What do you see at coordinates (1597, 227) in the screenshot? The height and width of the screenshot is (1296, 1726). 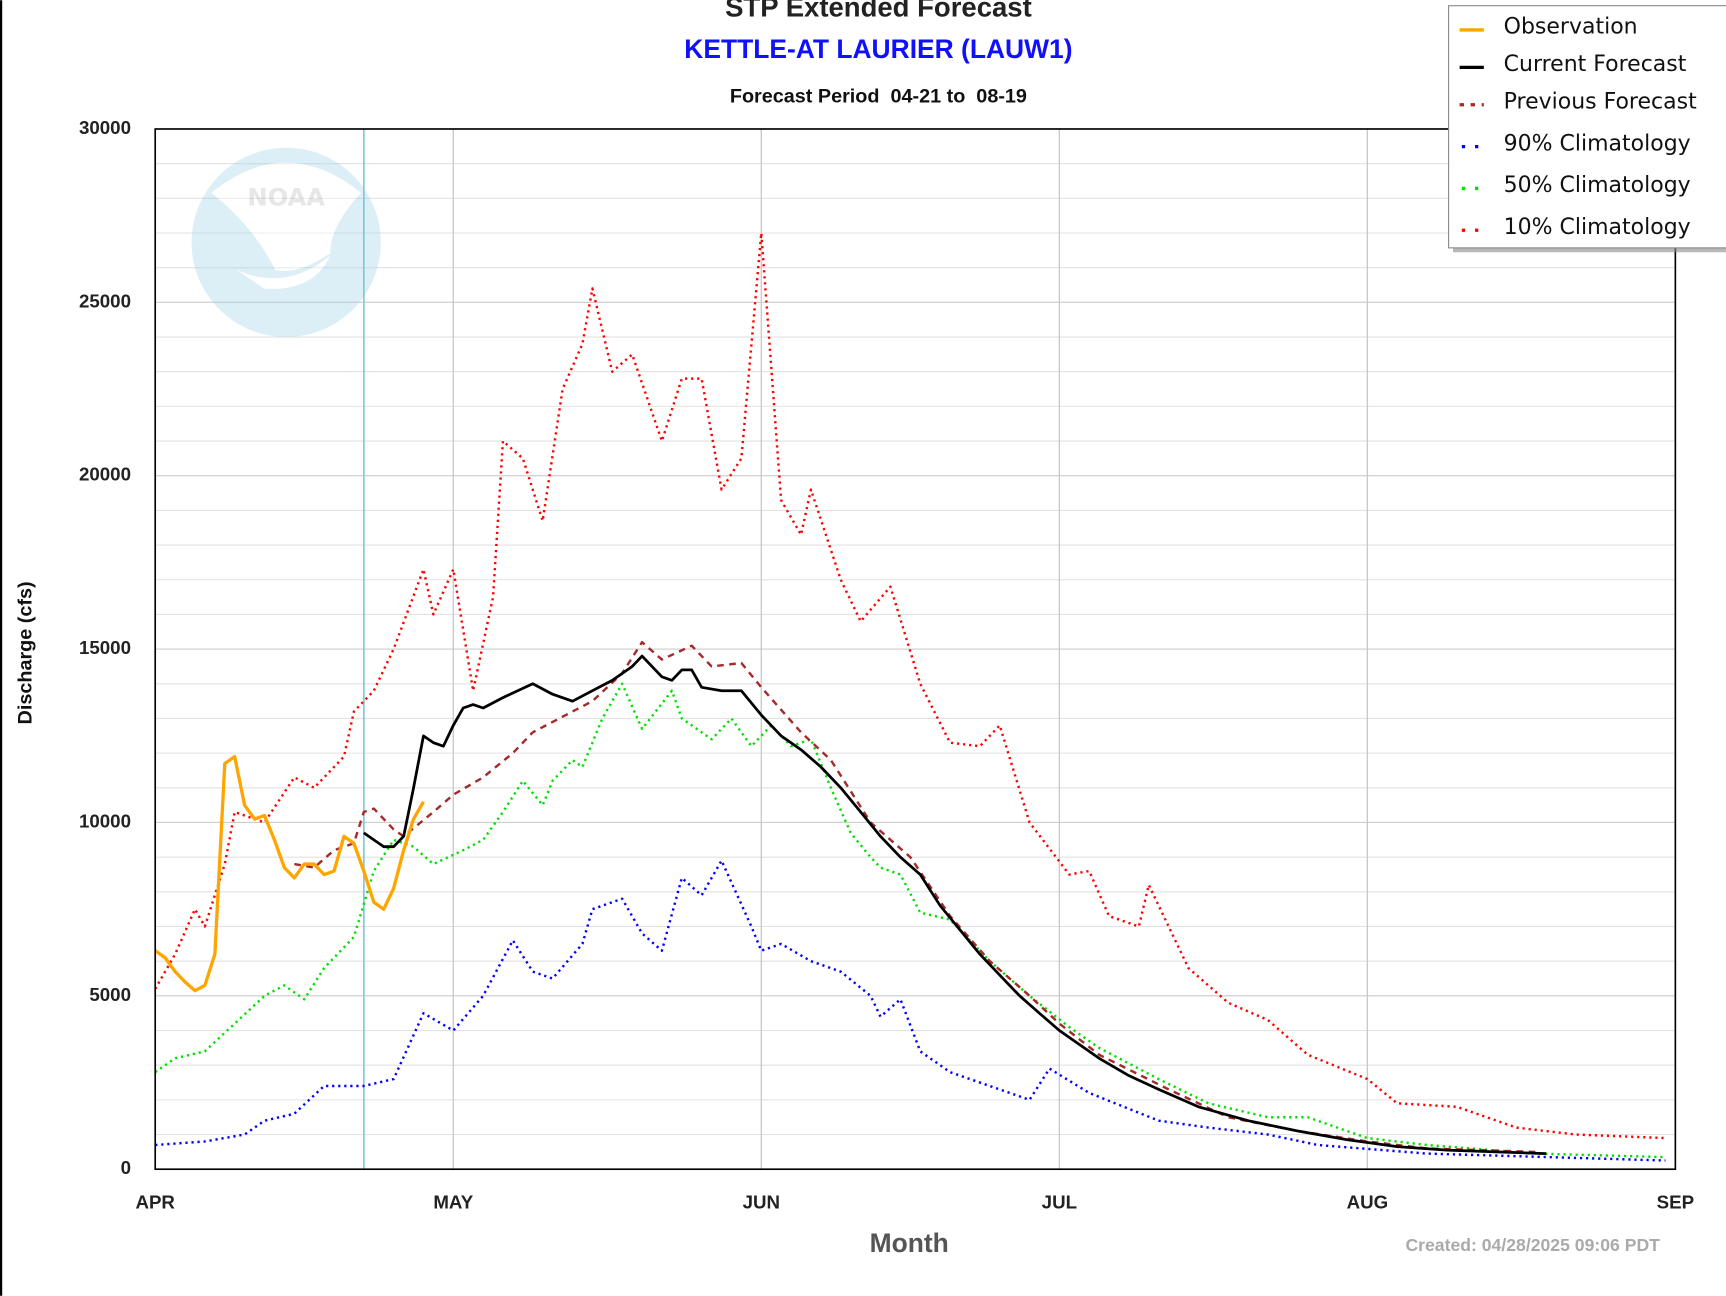 I see `legend-label: 10% Climatology` at bounding box center [1597, 227].